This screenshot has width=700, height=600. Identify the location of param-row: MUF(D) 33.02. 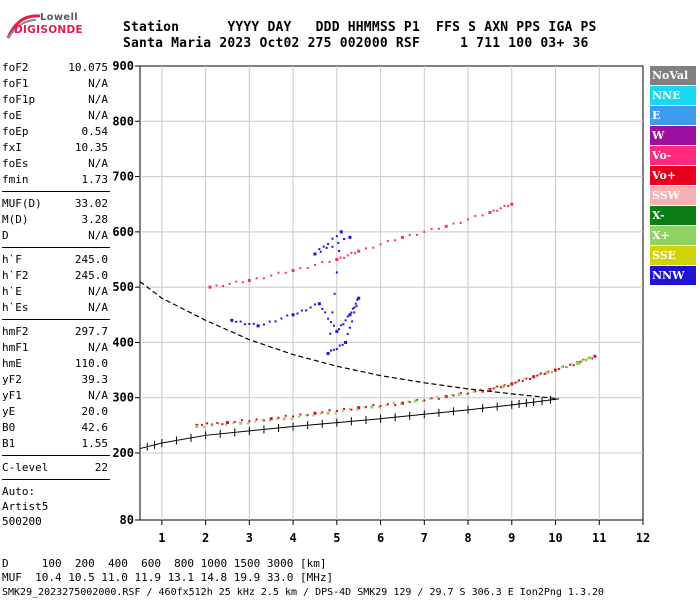
(55, 203).